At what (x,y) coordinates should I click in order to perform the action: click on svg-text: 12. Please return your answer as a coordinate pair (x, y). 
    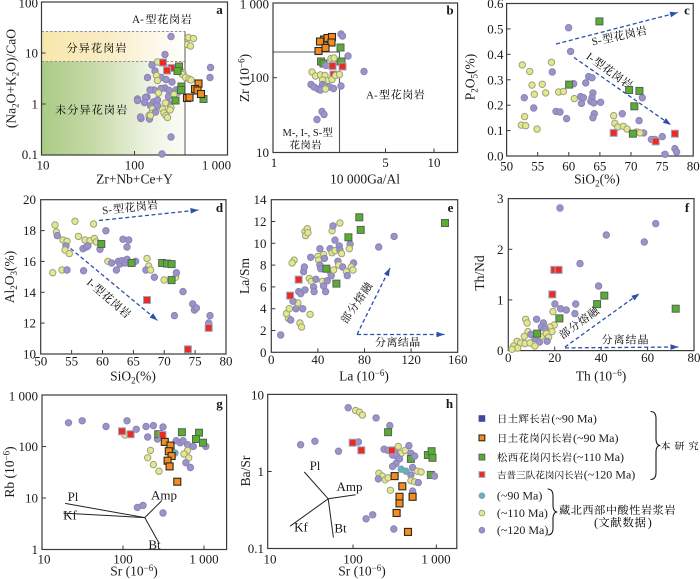
    Looking at the image, I should click on (29, 323).